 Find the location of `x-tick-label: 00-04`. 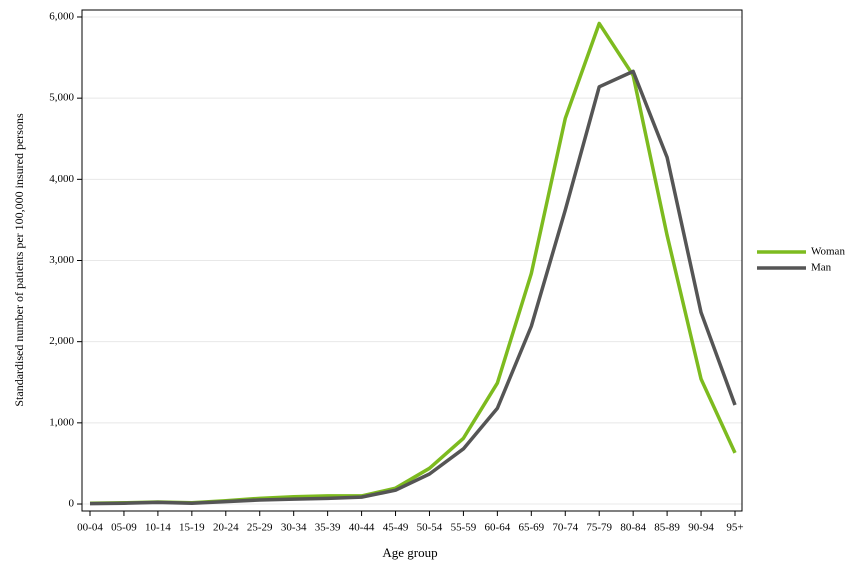

x-tick-label: 00-04 is located at coordinates (90, 528).